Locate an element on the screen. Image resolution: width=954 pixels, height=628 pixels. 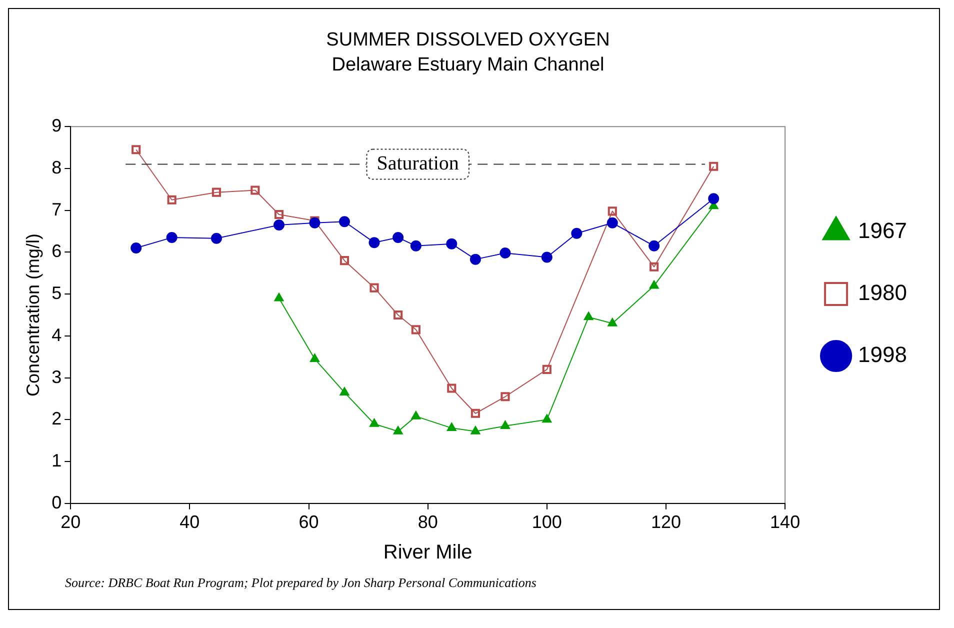
legend-label: 1998 is located at coordinates (883, 355).